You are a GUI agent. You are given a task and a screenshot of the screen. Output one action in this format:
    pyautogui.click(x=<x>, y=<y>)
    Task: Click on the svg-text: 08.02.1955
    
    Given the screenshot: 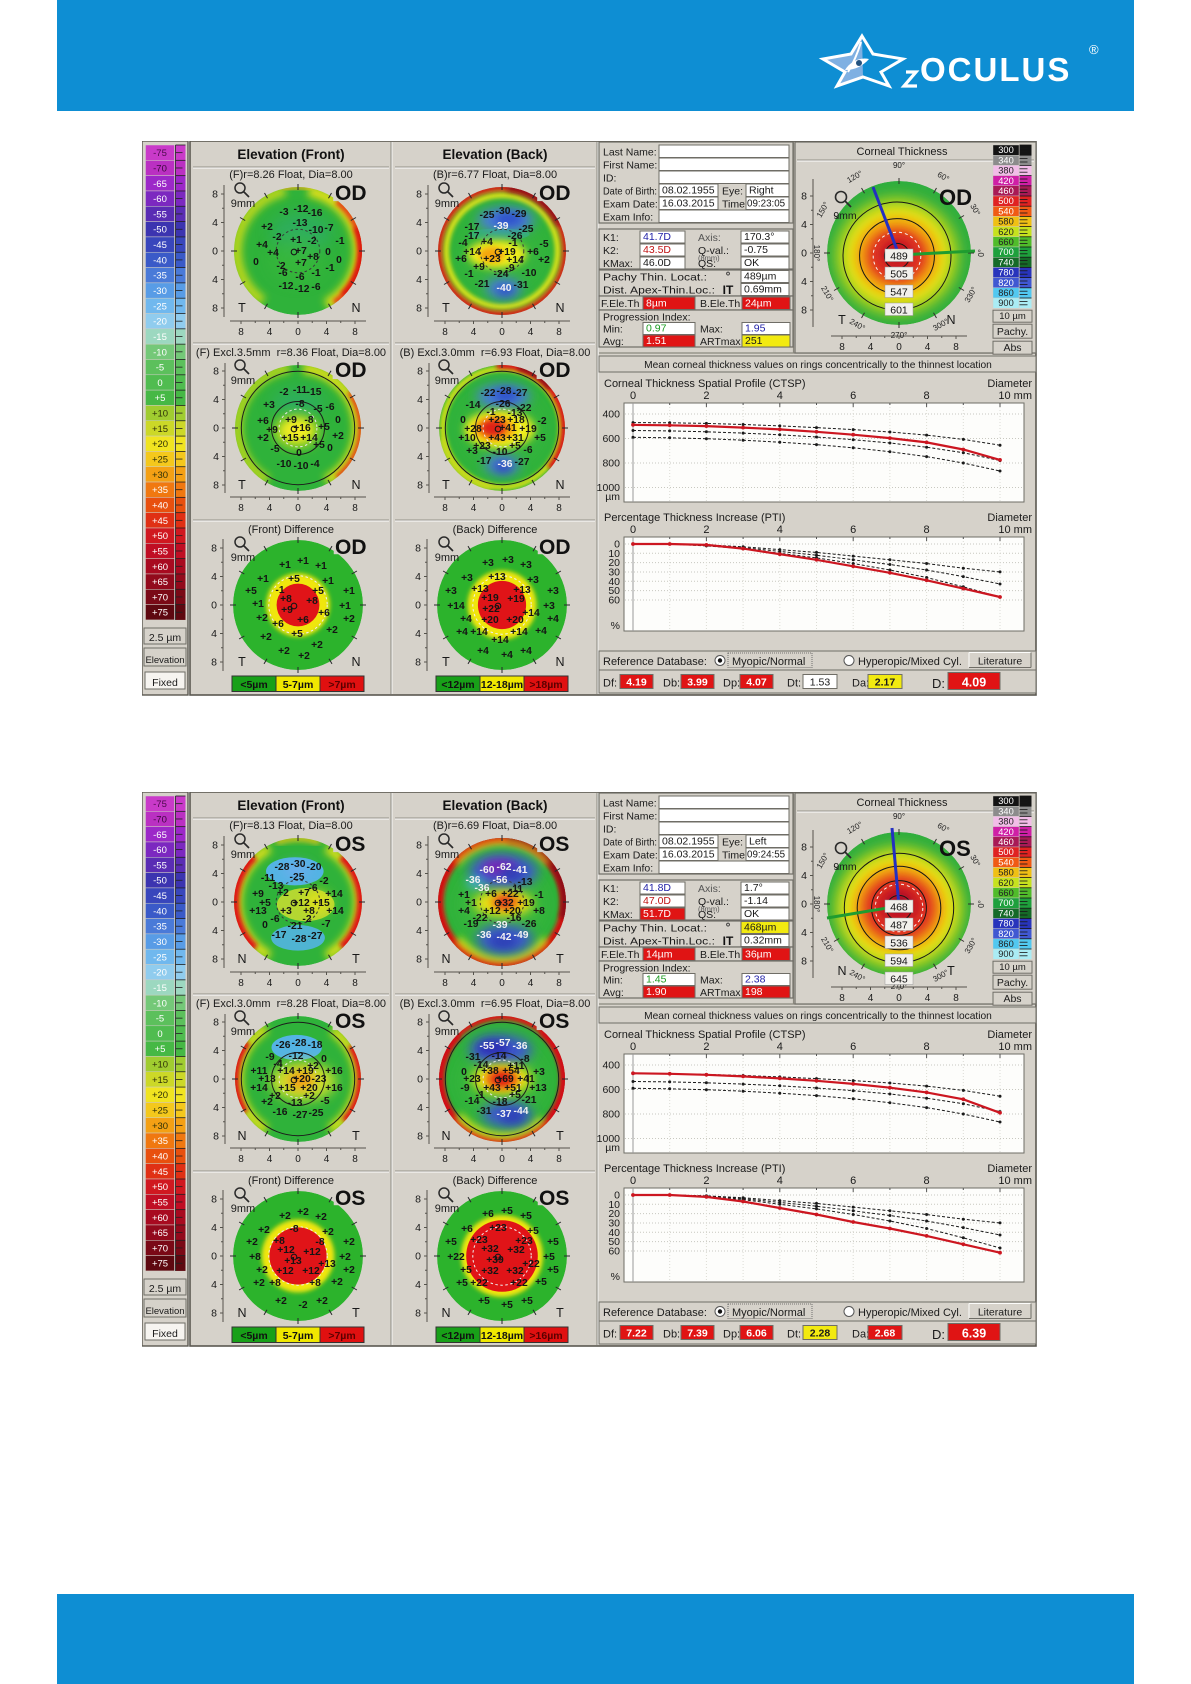 What is the action you would take?
    pyautogui.click(x=688, y=191)
    